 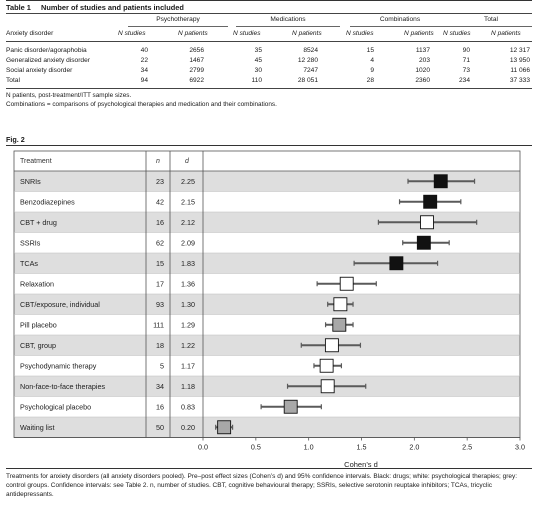 I want to click on study-count: 62, so click(x=160, y=242).